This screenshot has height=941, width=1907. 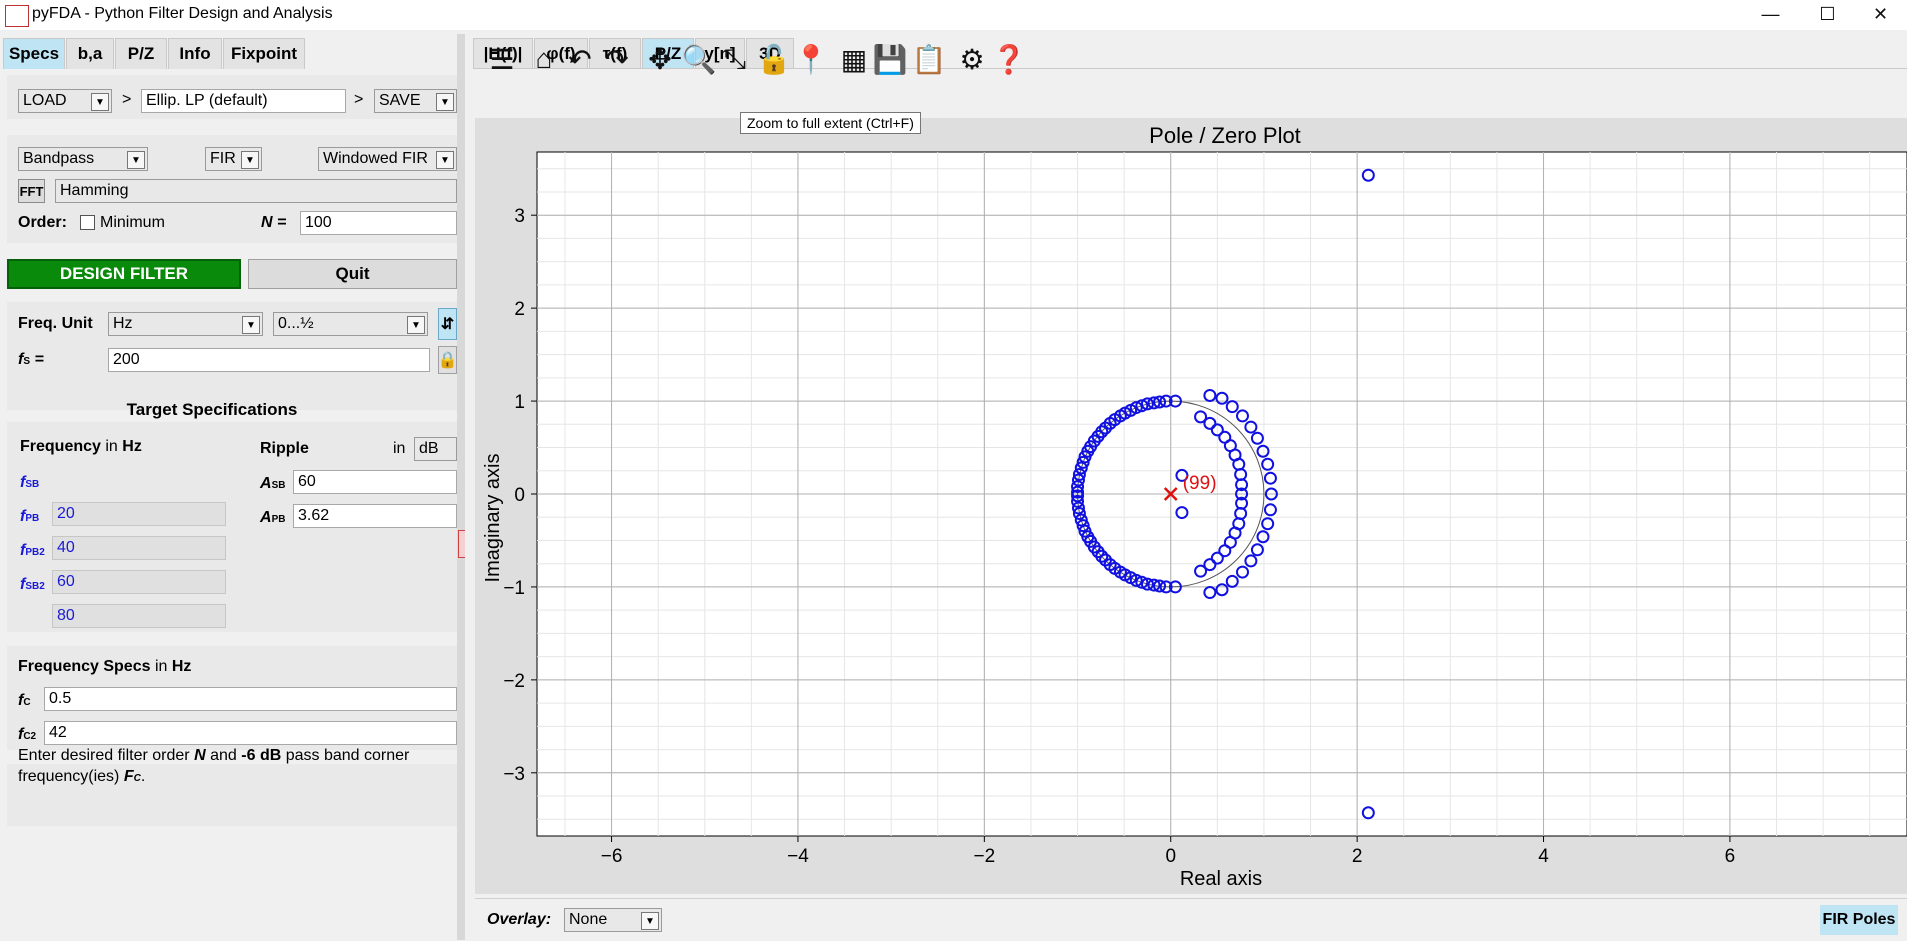 I want to click on sort-icon: ⇵, so click(x=447, y=324).